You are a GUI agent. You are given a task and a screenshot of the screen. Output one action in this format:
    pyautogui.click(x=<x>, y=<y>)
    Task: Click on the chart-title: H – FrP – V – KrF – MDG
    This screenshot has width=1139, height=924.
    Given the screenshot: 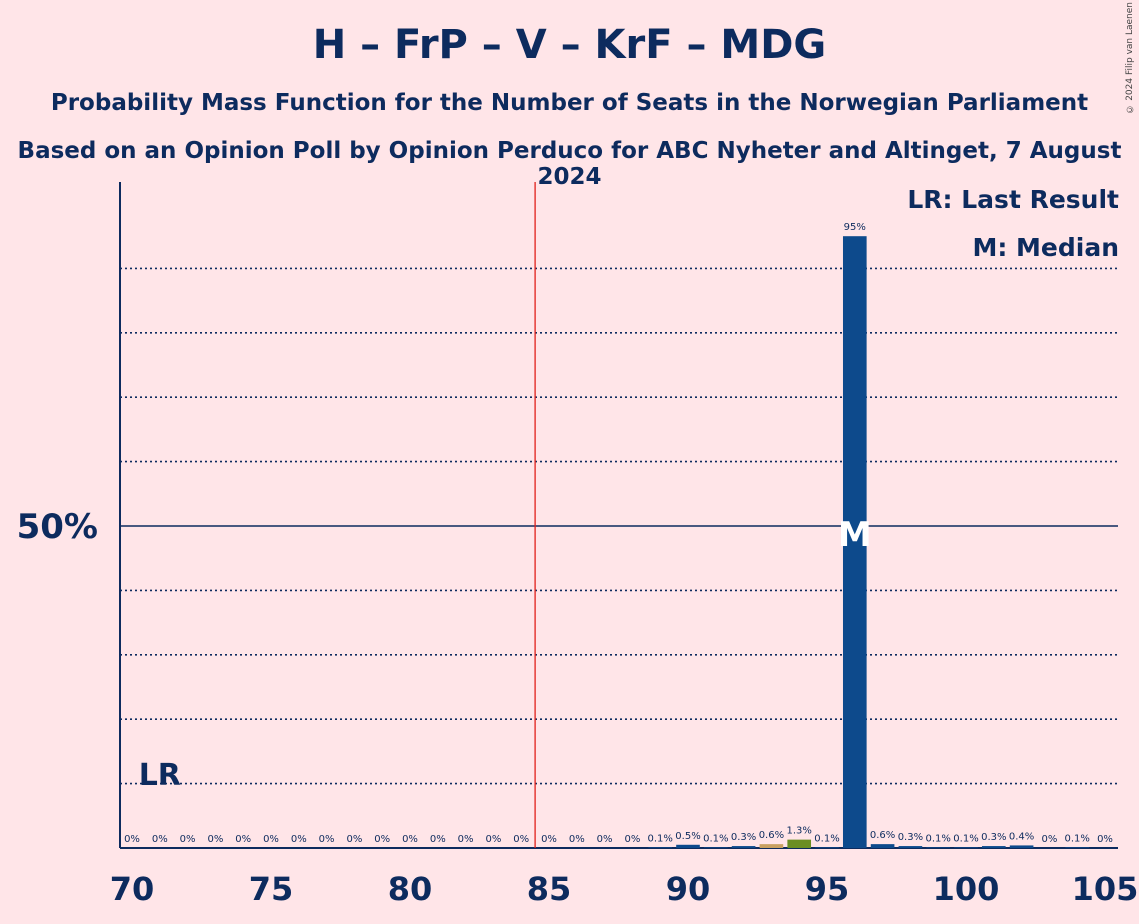 What is the action you would take?
    pyautogui.click(x=569, y=45)
    